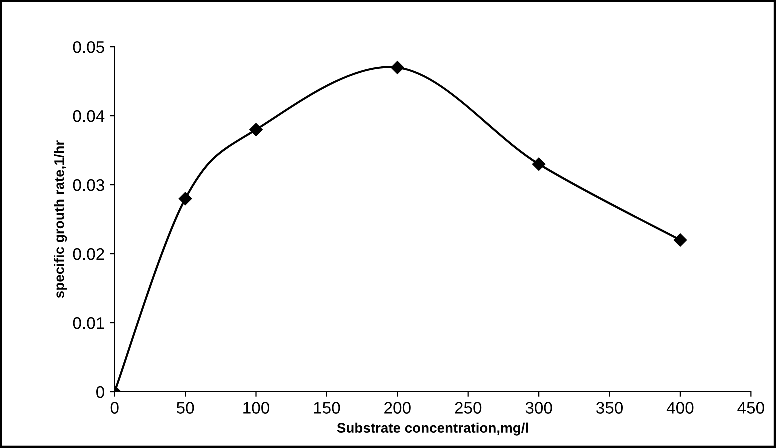  Describe the element at coordinates (751, 408) in the screenshot. I see `x-tick-label: 450` at that location.